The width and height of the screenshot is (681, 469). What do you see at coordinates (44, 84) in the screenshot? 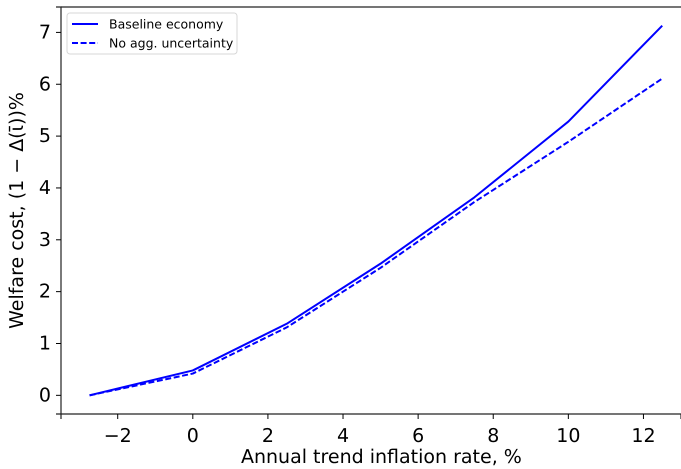
I see `y-tick-label: 6` at bounding box center [44, 84].